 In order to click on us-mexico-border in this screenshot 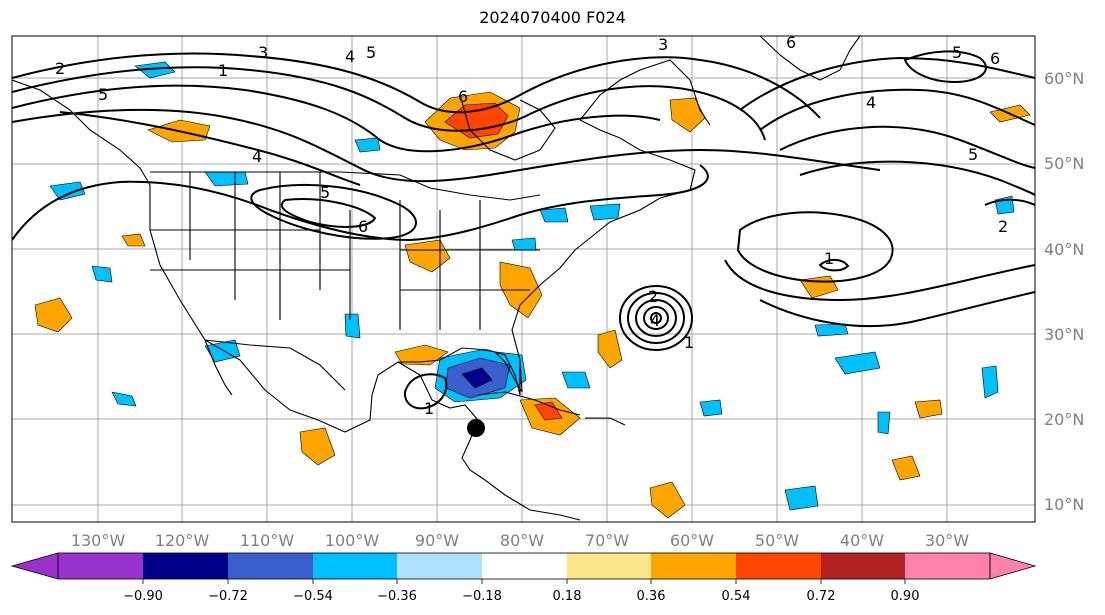, I will do `click(275, 365)`.